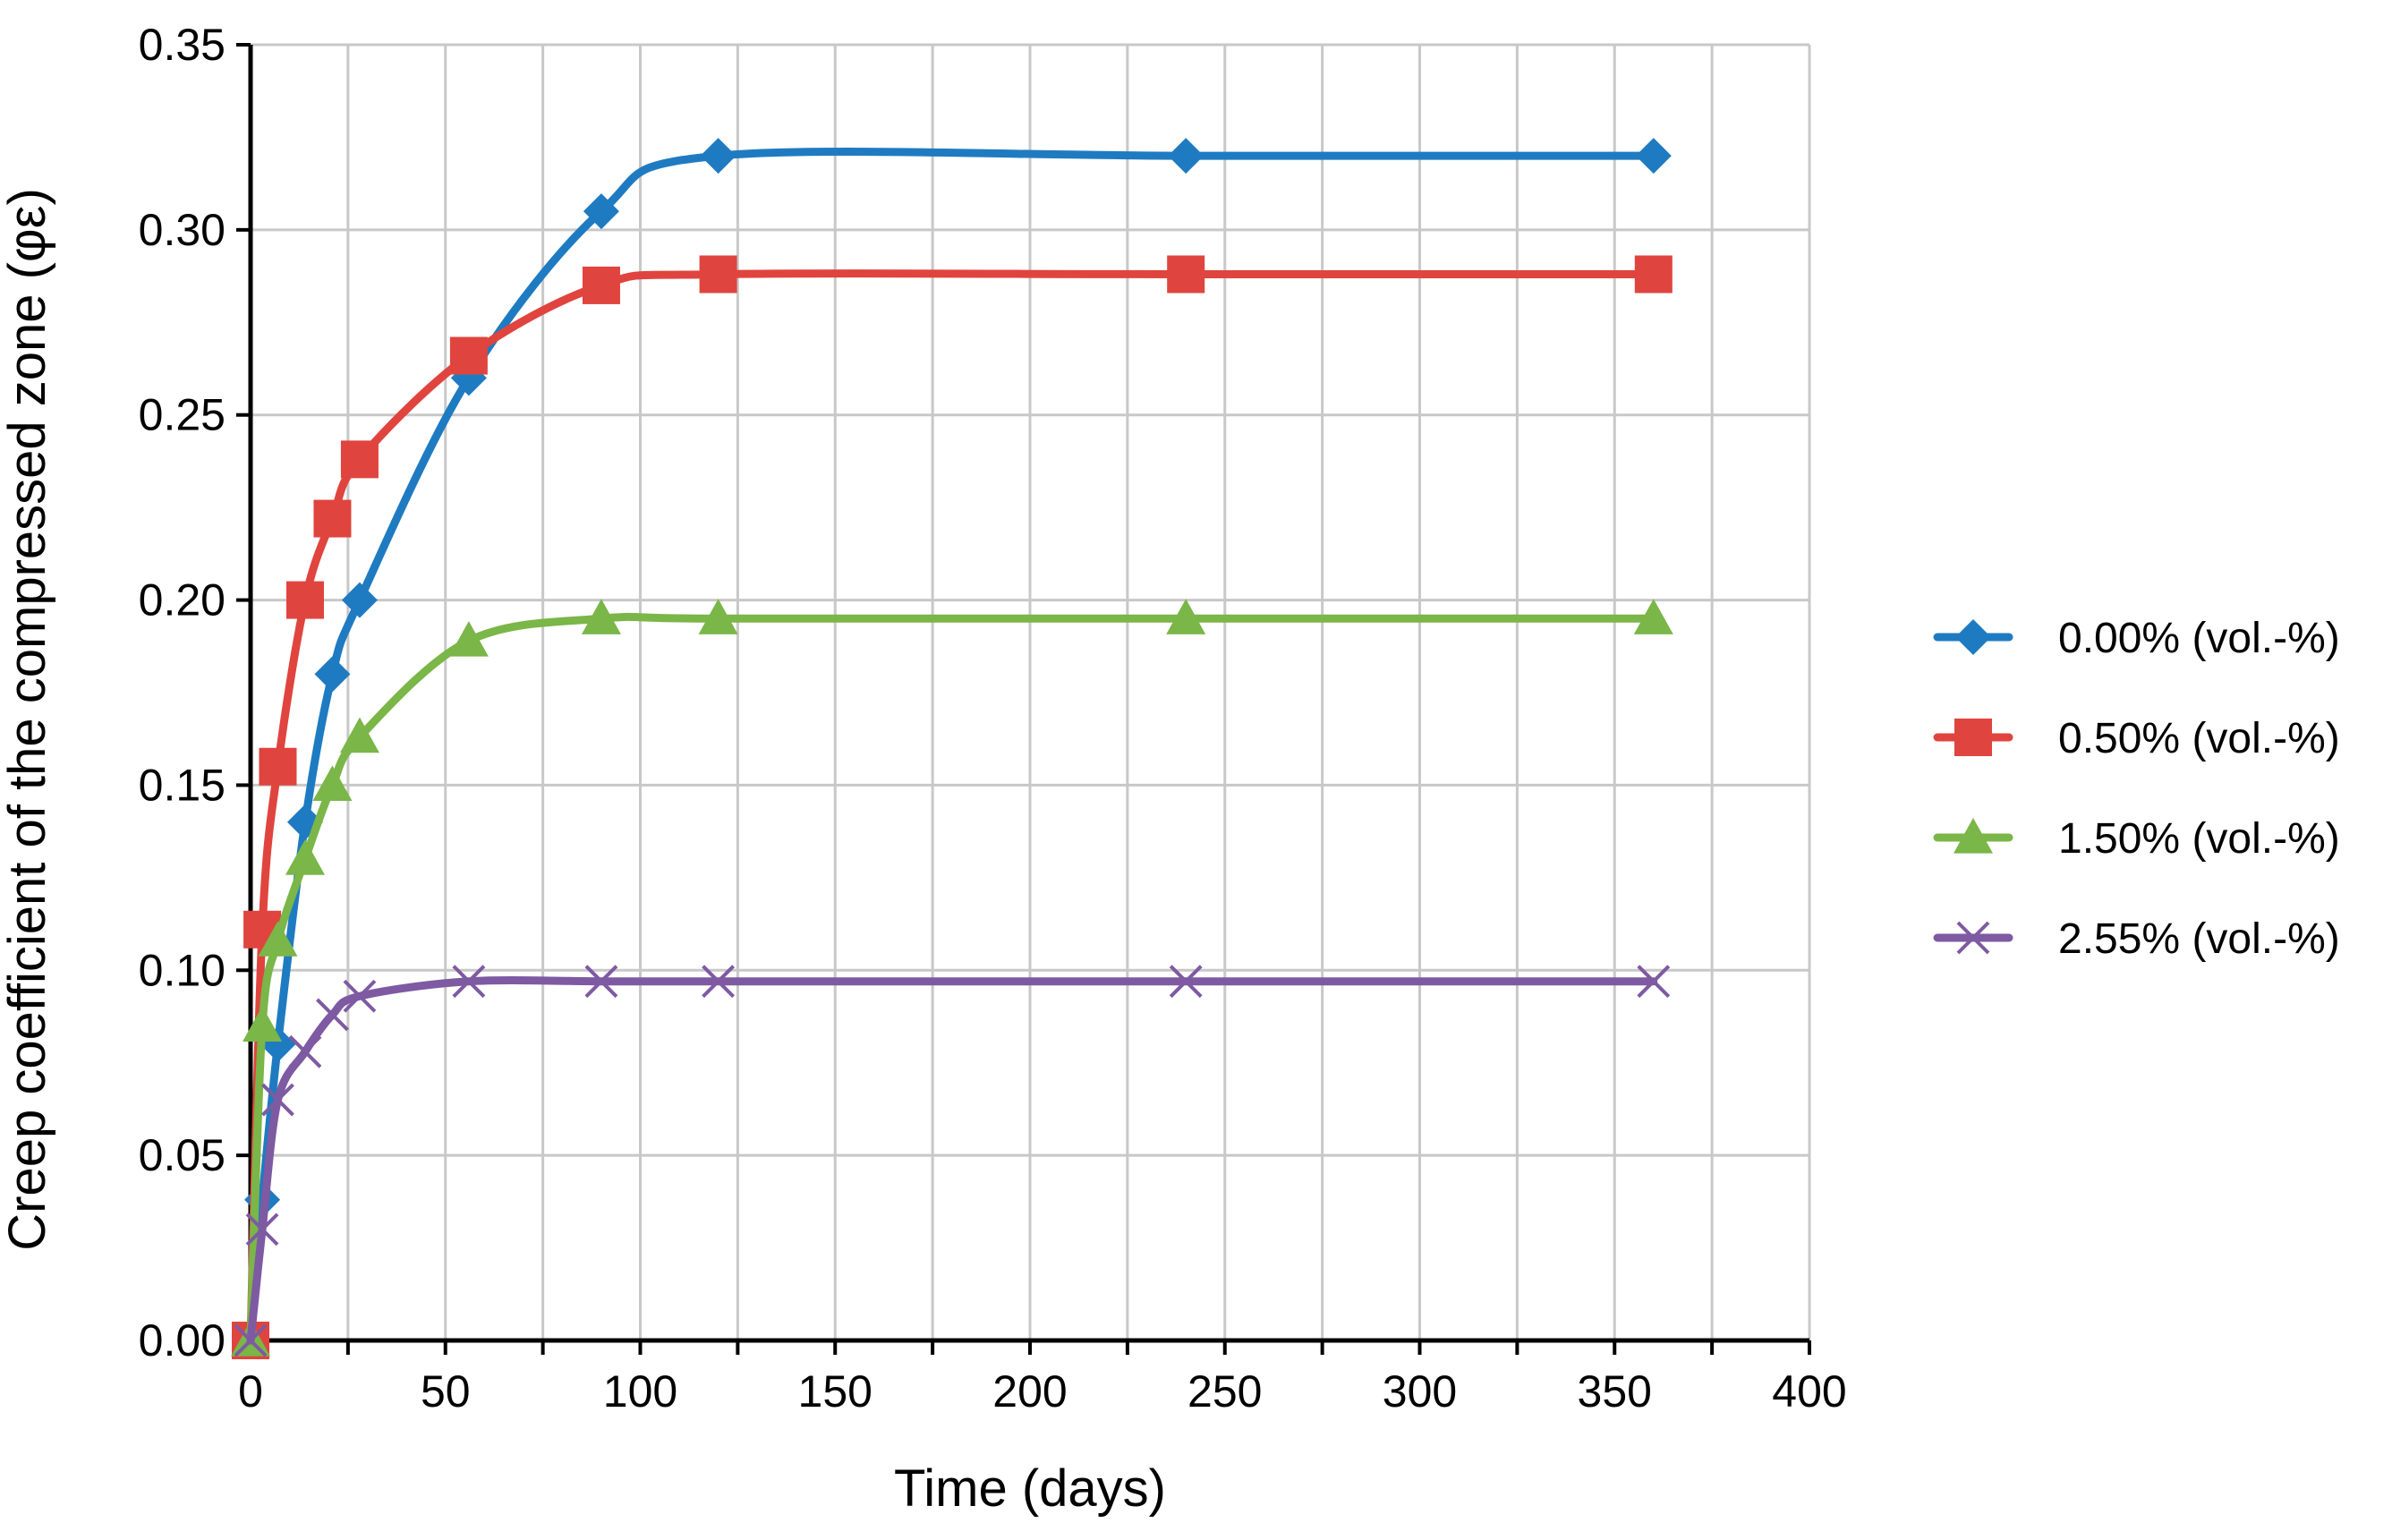 Image resolution: width=2392 pixels, height=1540 pixels. I want to click on y-tick-label: 0.20, so click(182, 600).